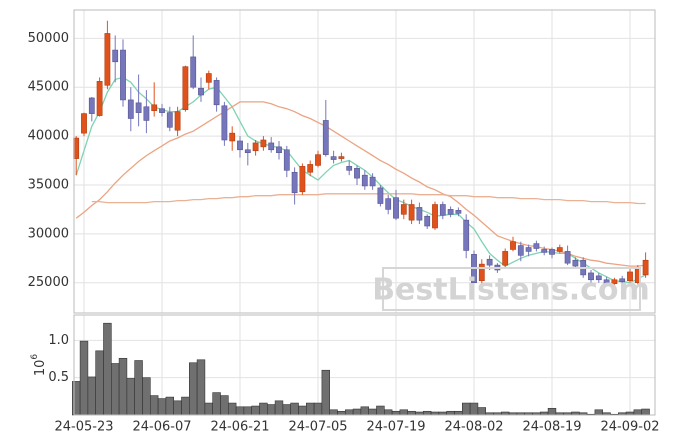  I want to click on y-tick-label: 35000, so click(48, 184).